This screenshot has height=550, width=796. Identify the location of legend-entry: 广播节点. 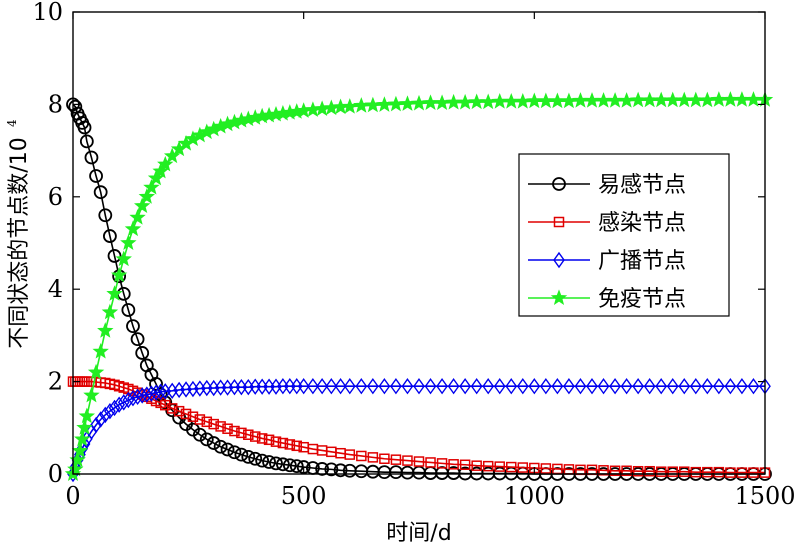
(607, 261).